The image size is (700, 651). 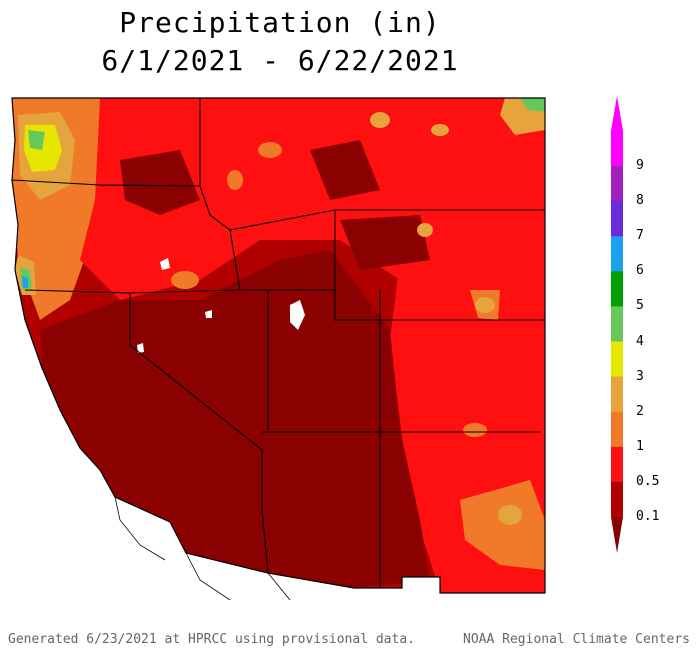 I want to click on region-nm-orange, so click(x=502, y=525).